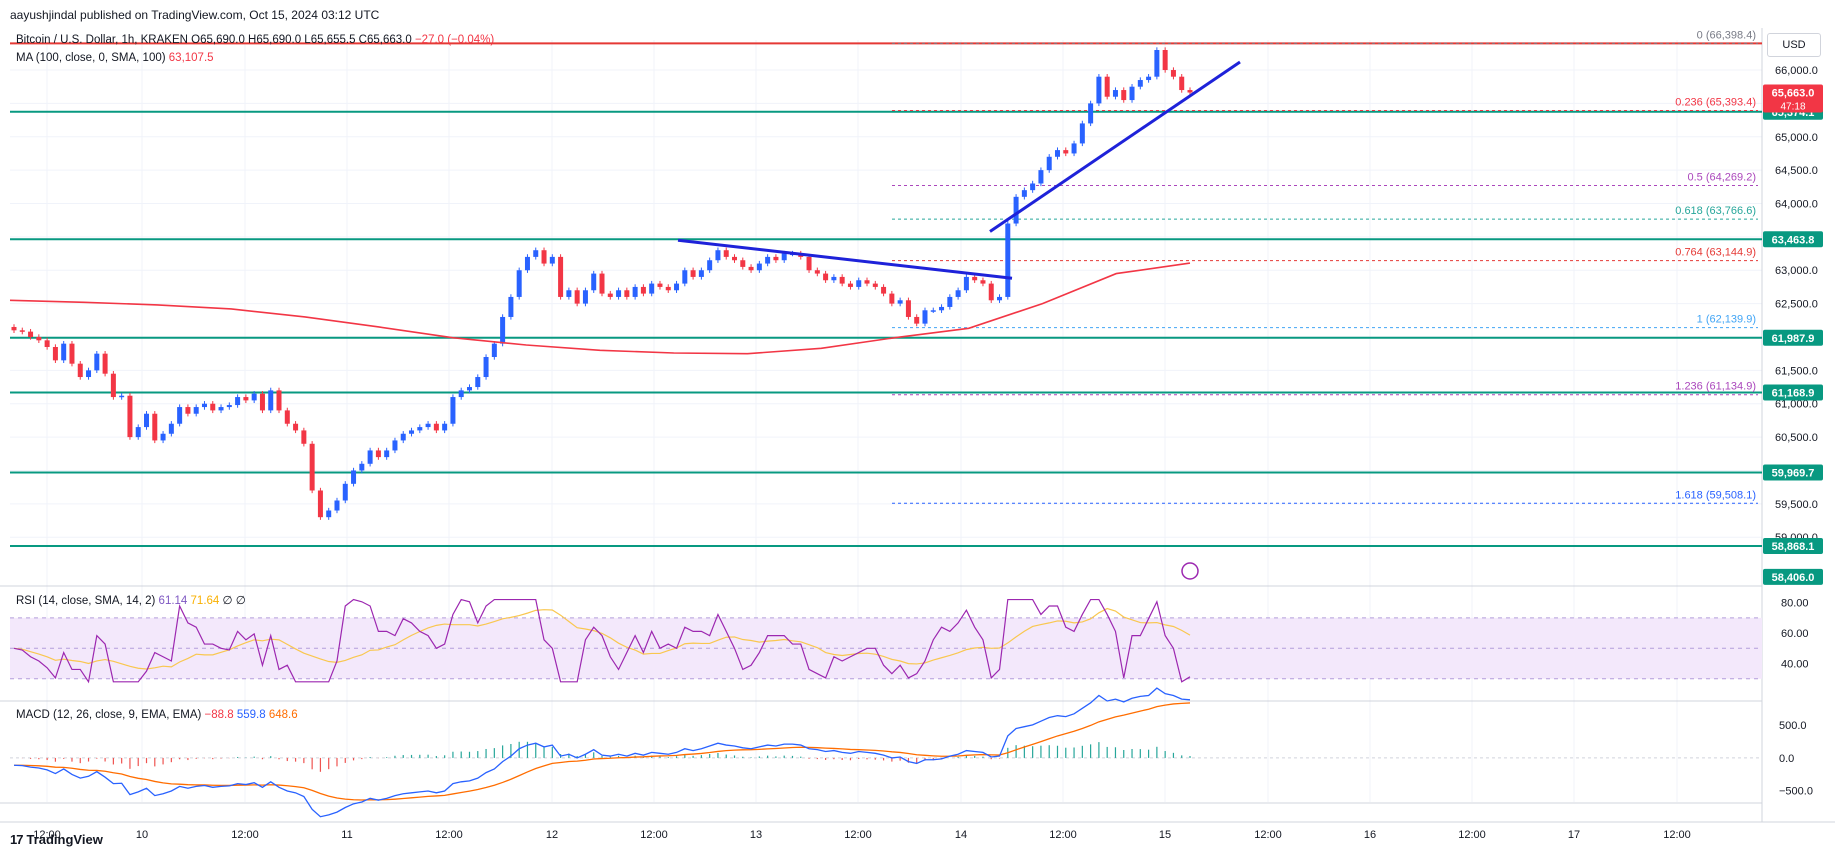  I want to click on ma-legend: MA (100, close, 0, SMA, 100) 63,107.5, so click(115, 58).